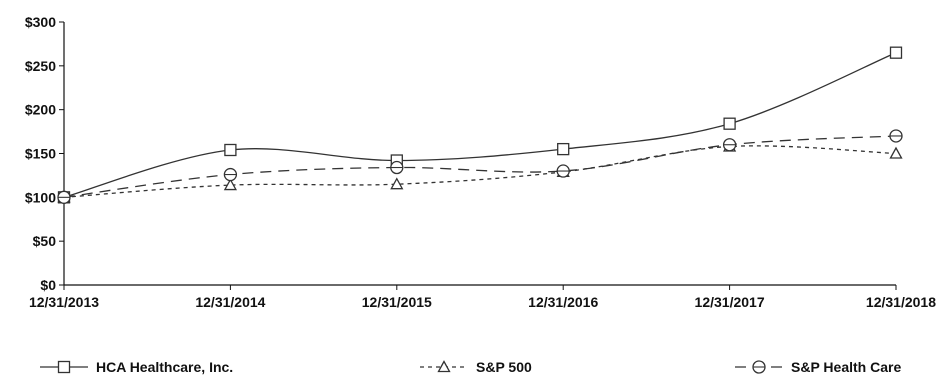 This screenshot has width=942, height=385. What do you see at coordinates (40, 66) in the screenshot?
I see `y-tick-label: $250` at bounding box center [40, 66].